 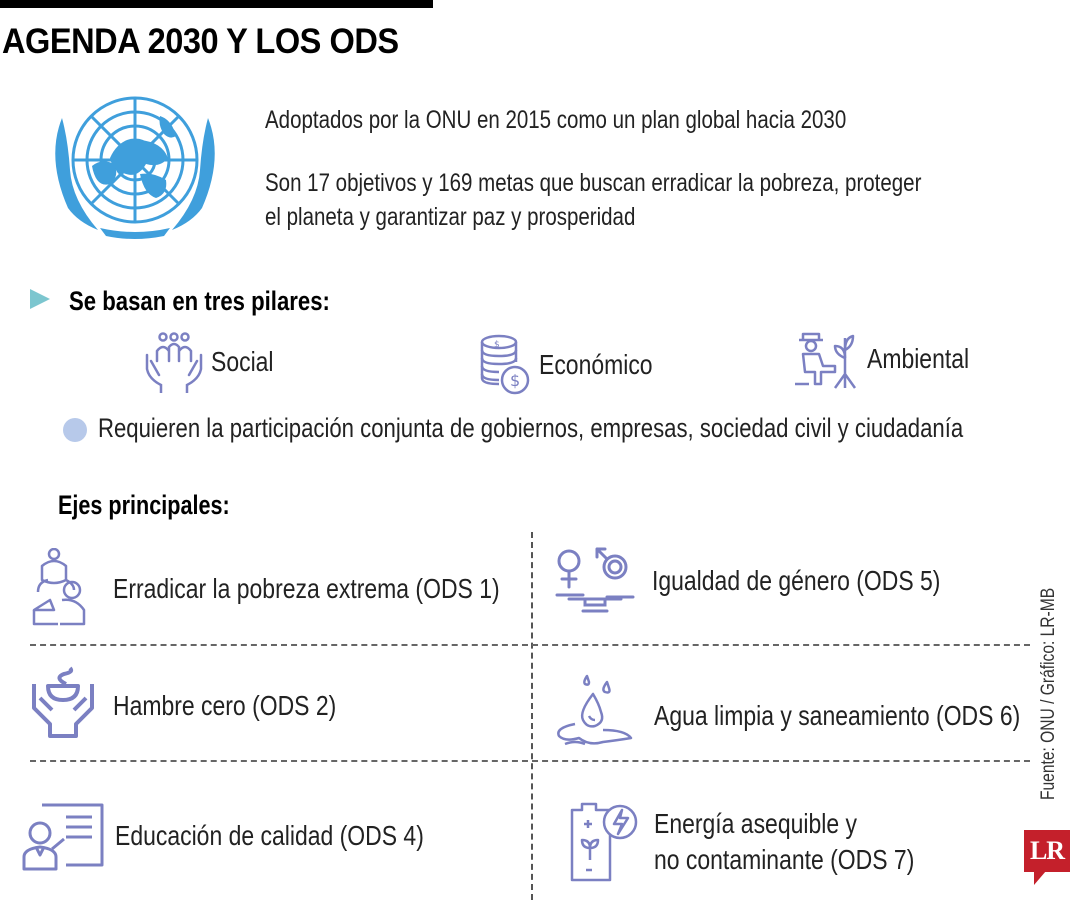 What do you see at coordinates (242, 361) in the screenshot?
I see `pillar-label: Social` at bounding box center [242, 361].